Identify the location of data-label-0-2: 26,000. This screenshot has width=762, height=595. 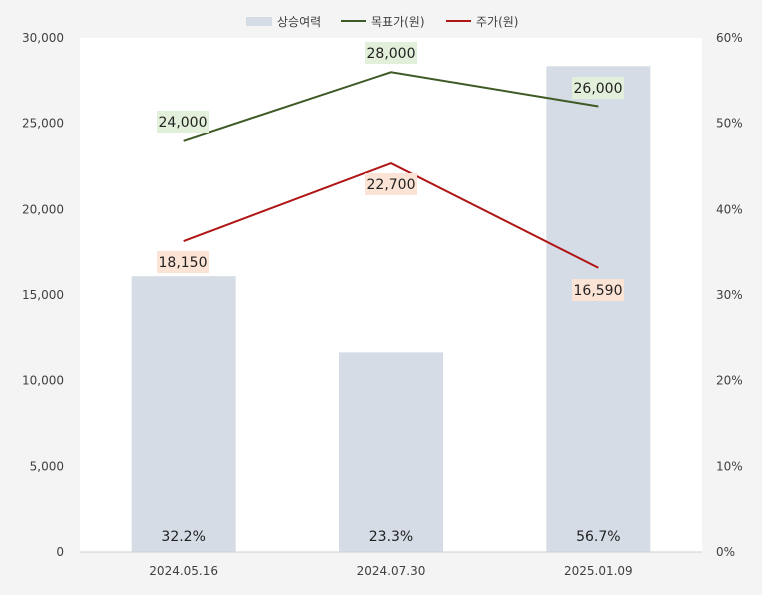
(598, 89).